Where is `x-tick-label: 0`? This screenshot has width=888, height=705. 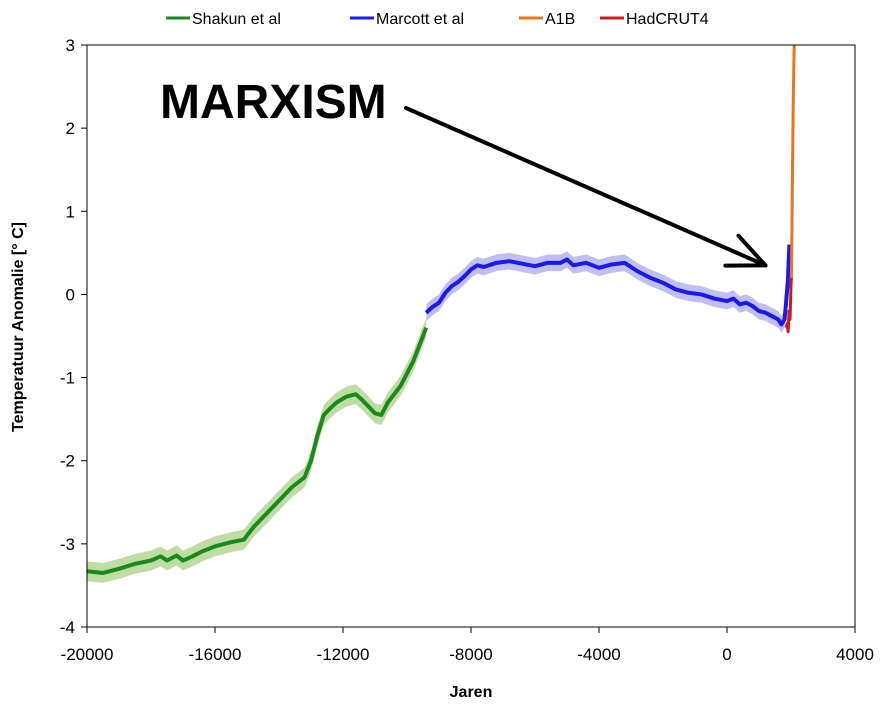 x-tick-label: 0 is located at coordinates (726, 654).